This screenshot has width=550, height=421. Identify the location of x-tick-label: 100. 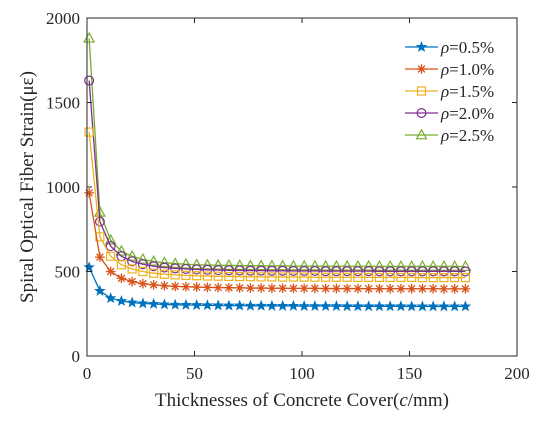
(302, 373).